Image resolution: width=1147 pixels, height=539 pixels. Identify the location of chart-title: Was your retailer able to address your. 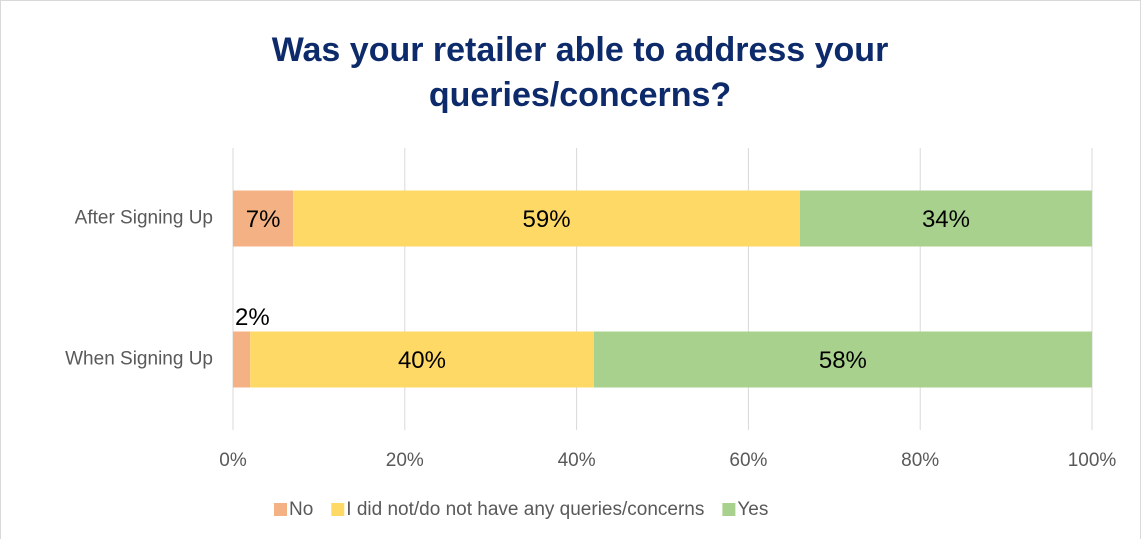
(580, 50).